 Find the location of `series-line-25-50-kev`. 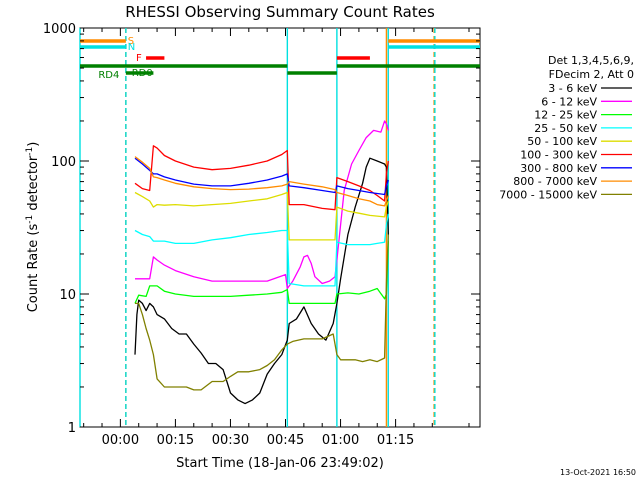

series-line-25-50-kev is located at coordinates (261, 250).